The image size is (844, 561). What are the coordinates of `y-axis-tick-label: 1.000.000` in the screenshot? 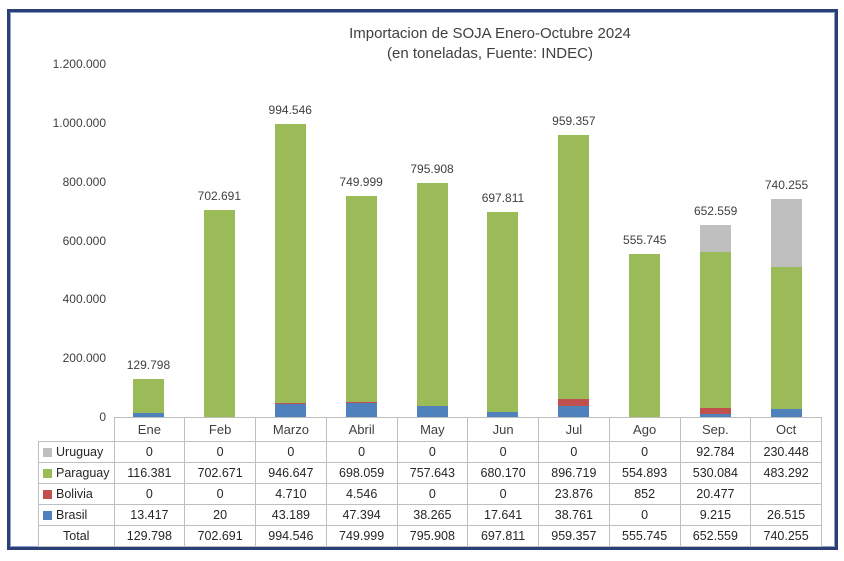 It's located at (79, 122).